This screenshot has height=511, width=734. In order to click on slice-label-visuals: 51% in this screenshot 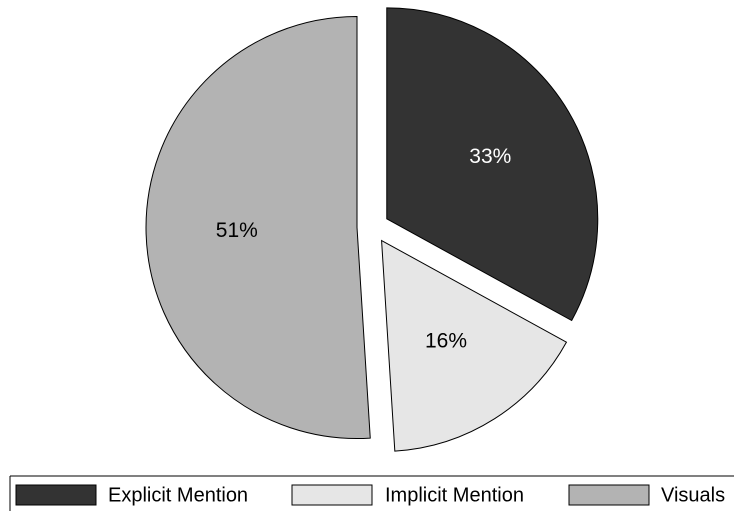, I will do `click(237, 230)`.